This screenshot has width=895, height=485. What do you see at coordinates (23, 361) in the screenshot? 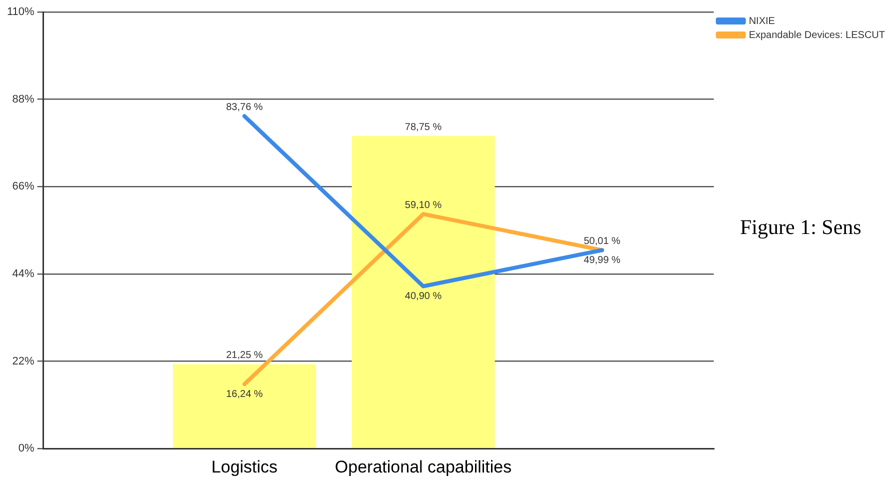
I see `y-tick-label: 22%` at bounding box center [23, 361].